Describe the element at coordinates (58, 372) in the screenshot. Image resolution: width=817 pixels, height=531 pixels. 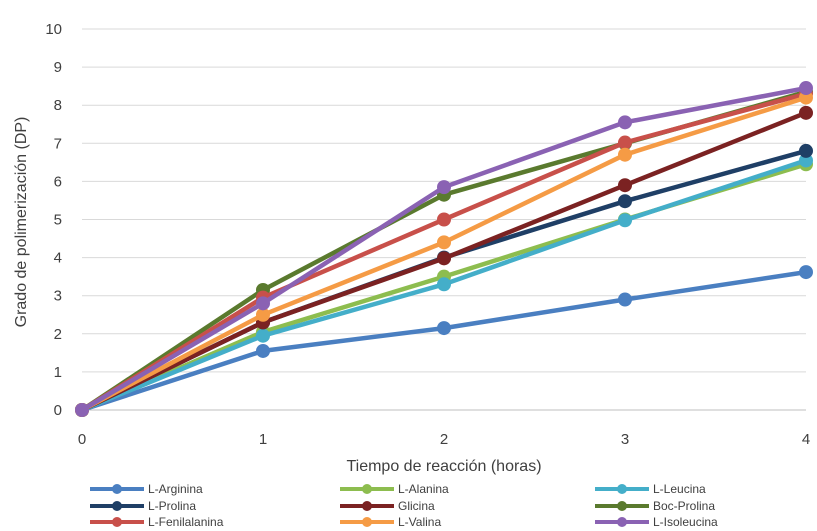
I see `y-tick-label: 1` at that location.